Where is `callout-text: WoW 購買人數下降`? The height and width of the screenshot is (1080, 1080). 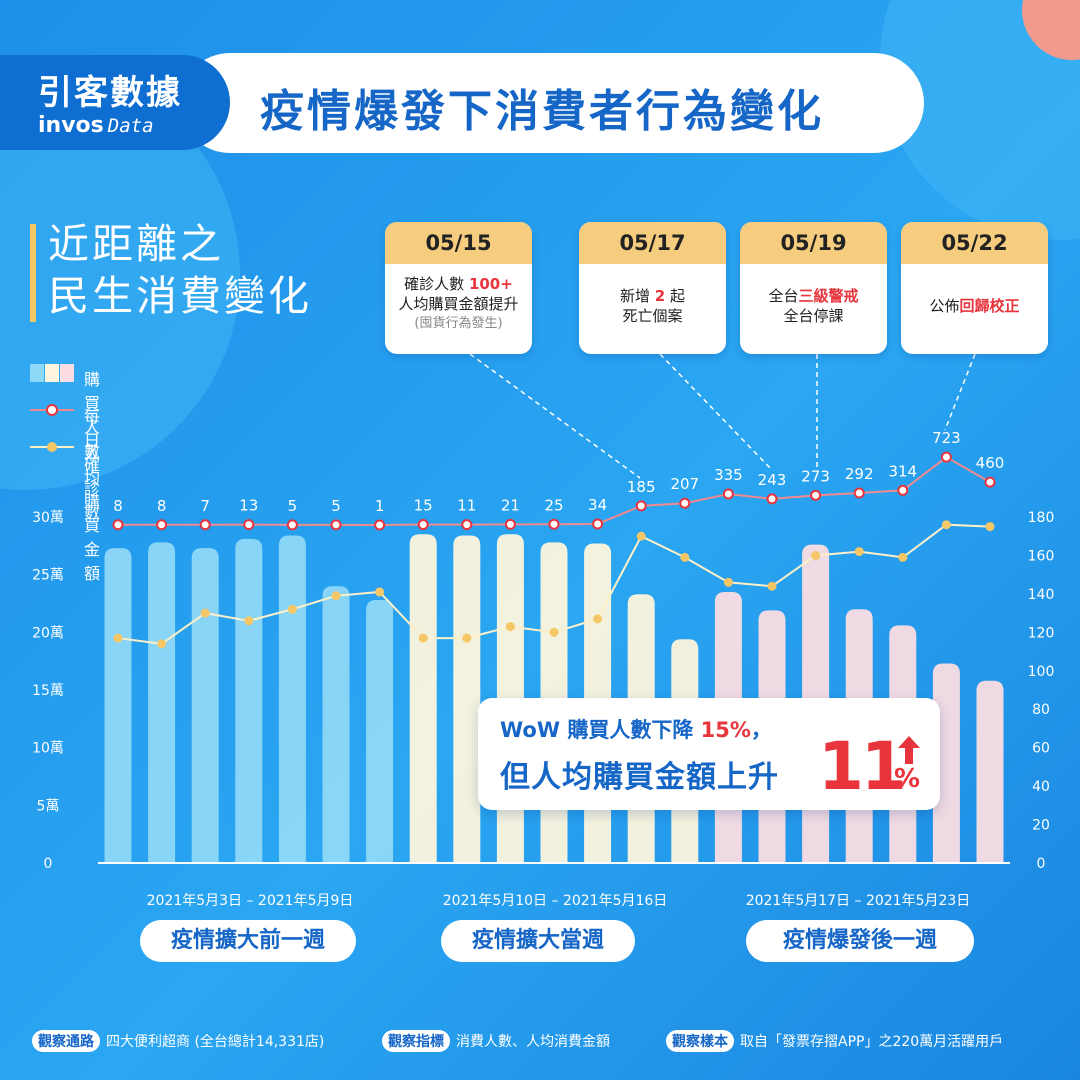
callout-text: WoW 購買人數下降 is located at coordinates (600, 730).